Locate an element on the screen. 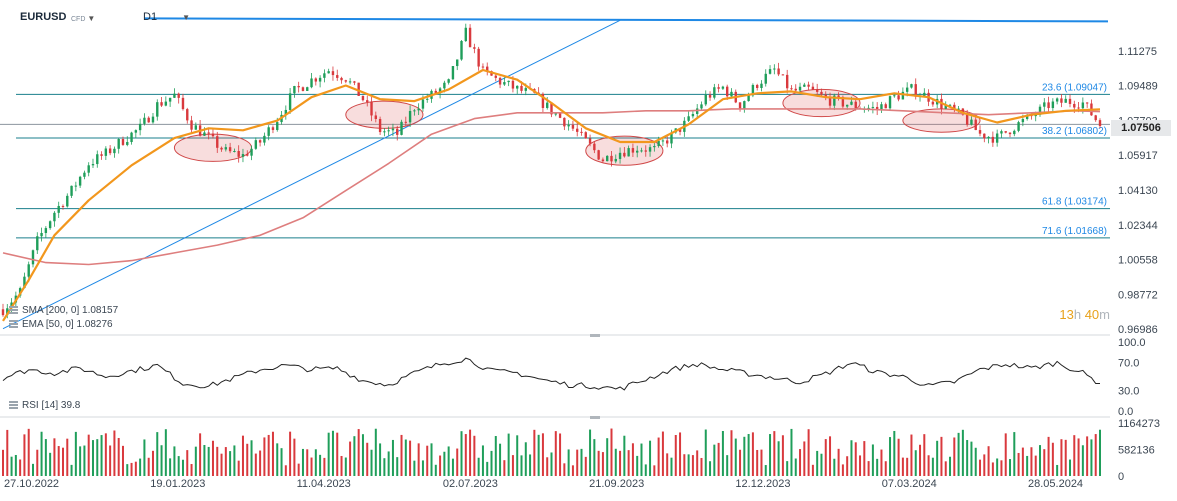 This screenshot has width=1177, height=501. symbol-label: EURUSD is located at coordinates (43, 17).